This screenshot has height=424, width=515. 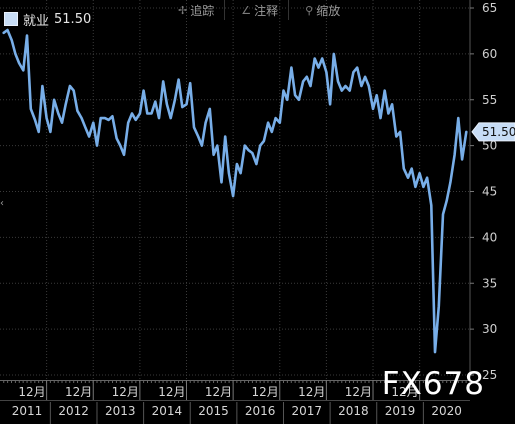 What do you see at coordinates (11, 19) in the screenshot?
I see `legend-swatch` at bounding box center [11, 19].